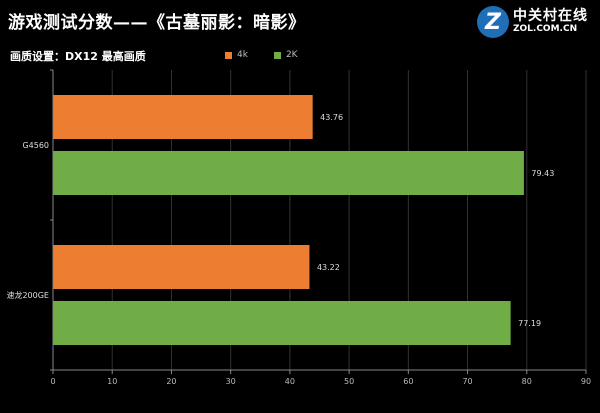  I want to click on x-tick-label: 50, so click(349, 381).